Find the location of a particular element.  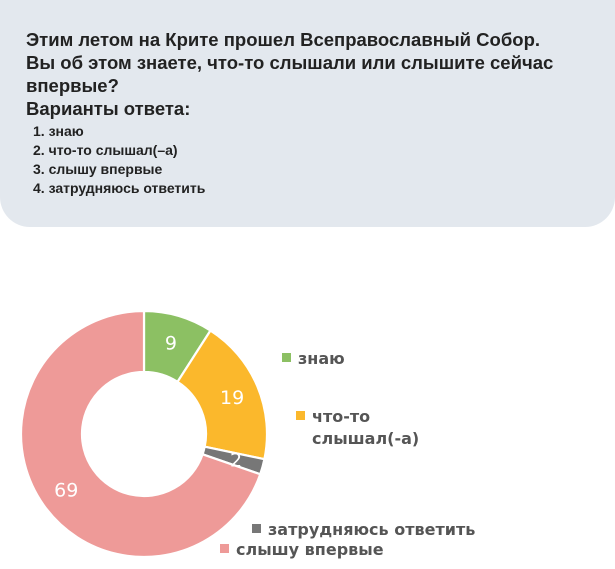

legend-label-4: слышу впервые is located at coordinates (310, 549).